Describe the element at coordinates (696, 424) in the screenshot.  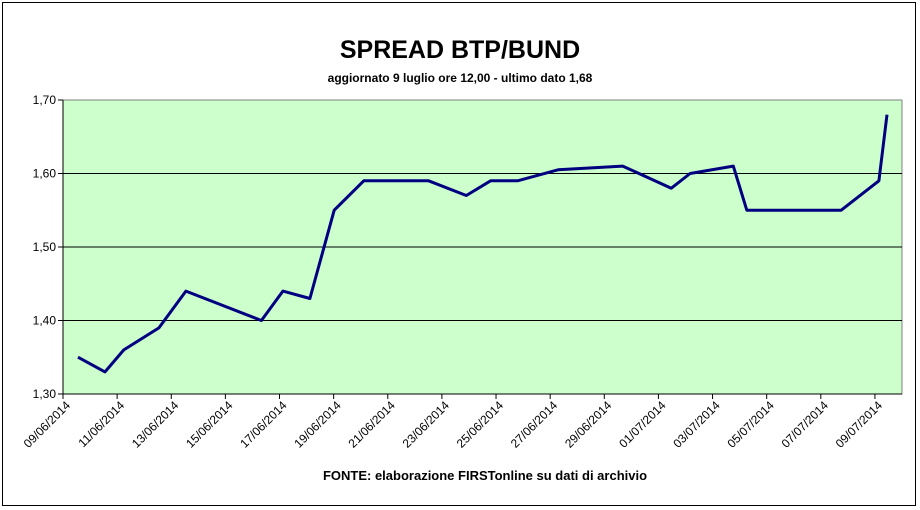
I see `x-tick-label: 03/07/2014` at that location.